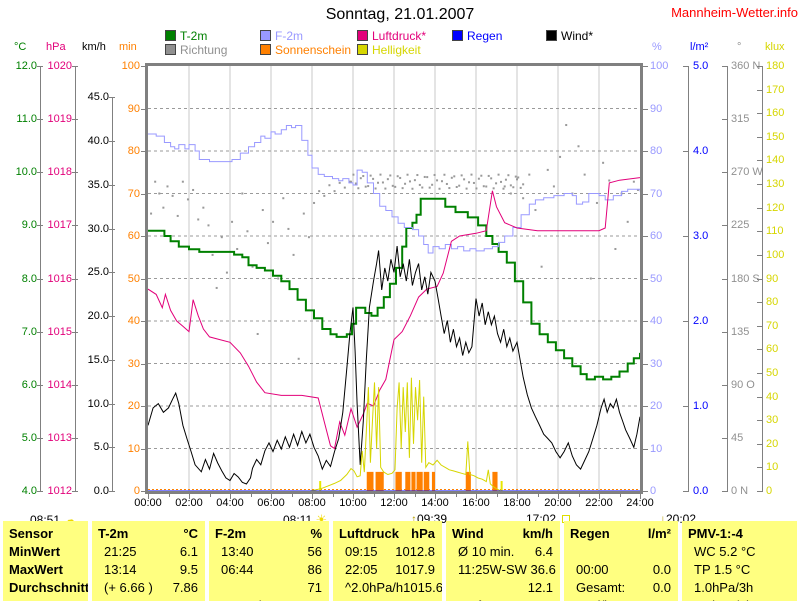 Image resolution: width=800 pixels, height=601 pixels. Describe the element at coordinates (661, 569) in the screenshot. I see `cell-value: 0.0` at that location.